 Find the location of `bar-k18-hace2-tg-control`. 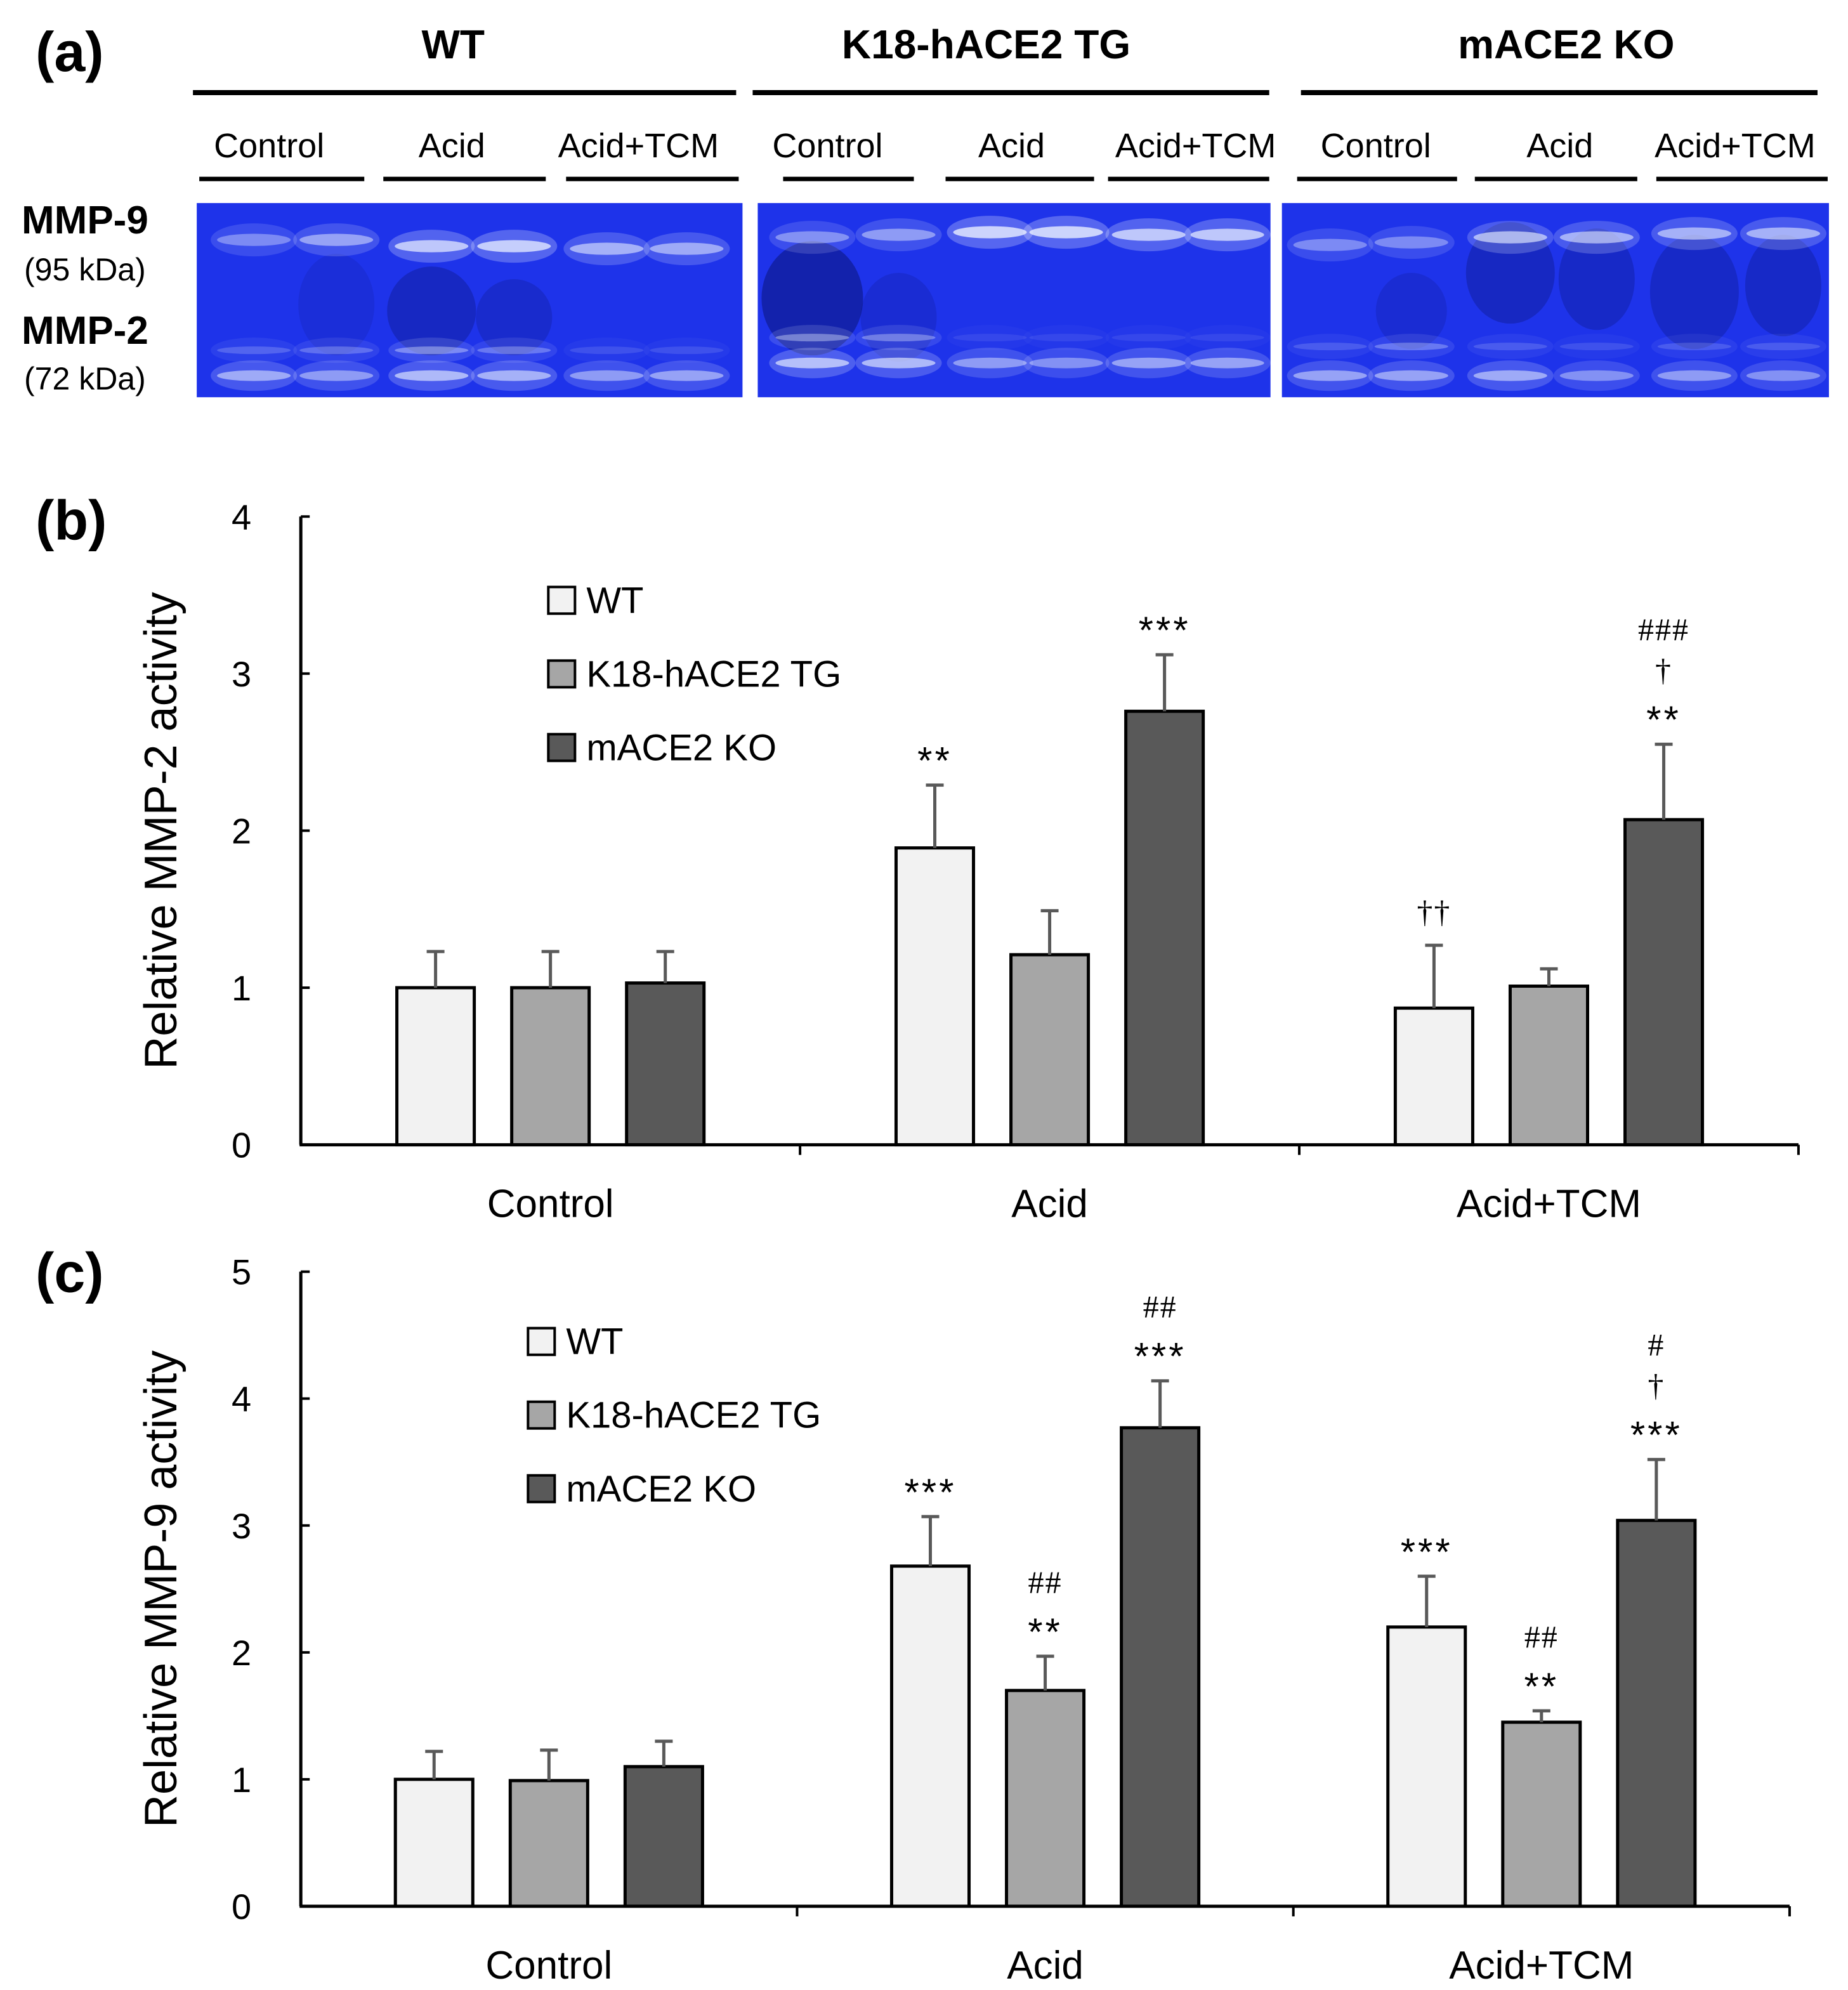

bar-k18-hace2-tg-control is located at coordinates (550, 1066).